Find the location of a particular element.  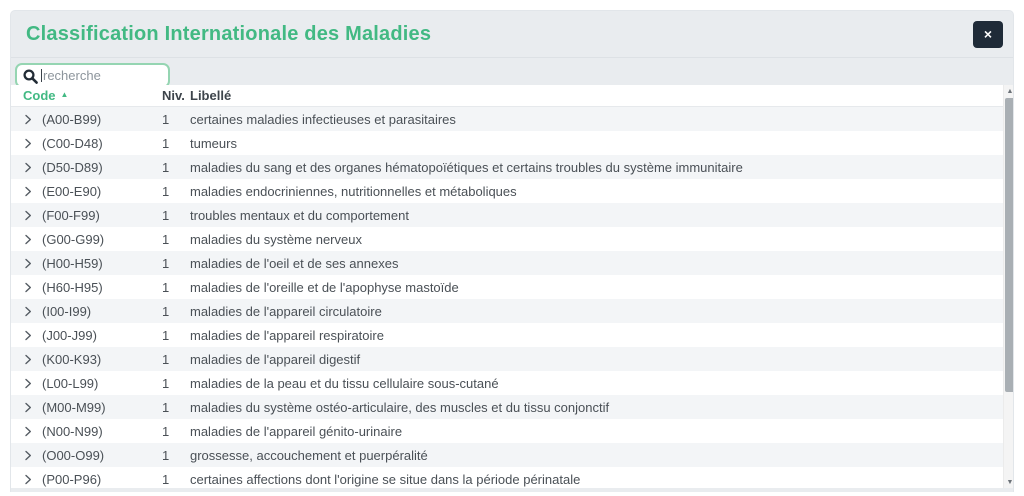

search-row is located at coordinates (512, 76).